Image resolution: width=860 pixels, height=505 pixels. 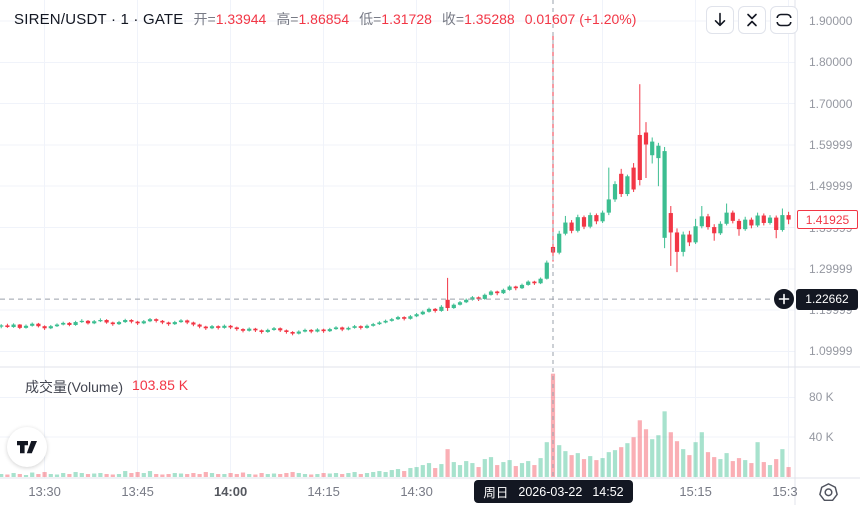 I want to click on tooltip-day: 周日, so click(x=496, y=493).